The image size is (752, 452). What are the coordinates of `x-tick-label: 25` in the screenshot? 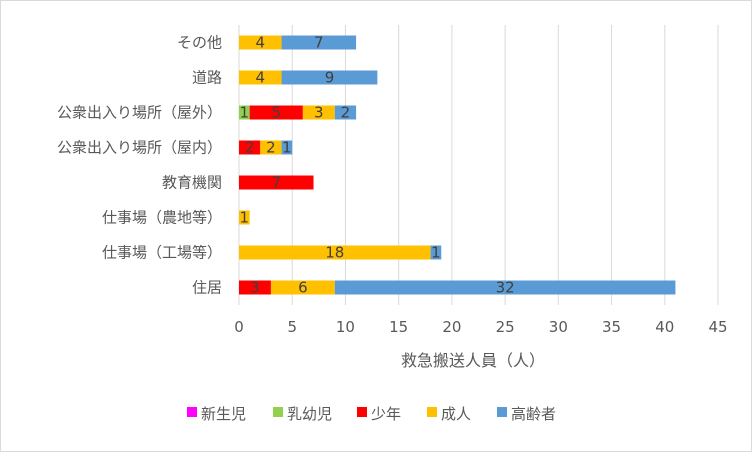 It's located at (505, 327).